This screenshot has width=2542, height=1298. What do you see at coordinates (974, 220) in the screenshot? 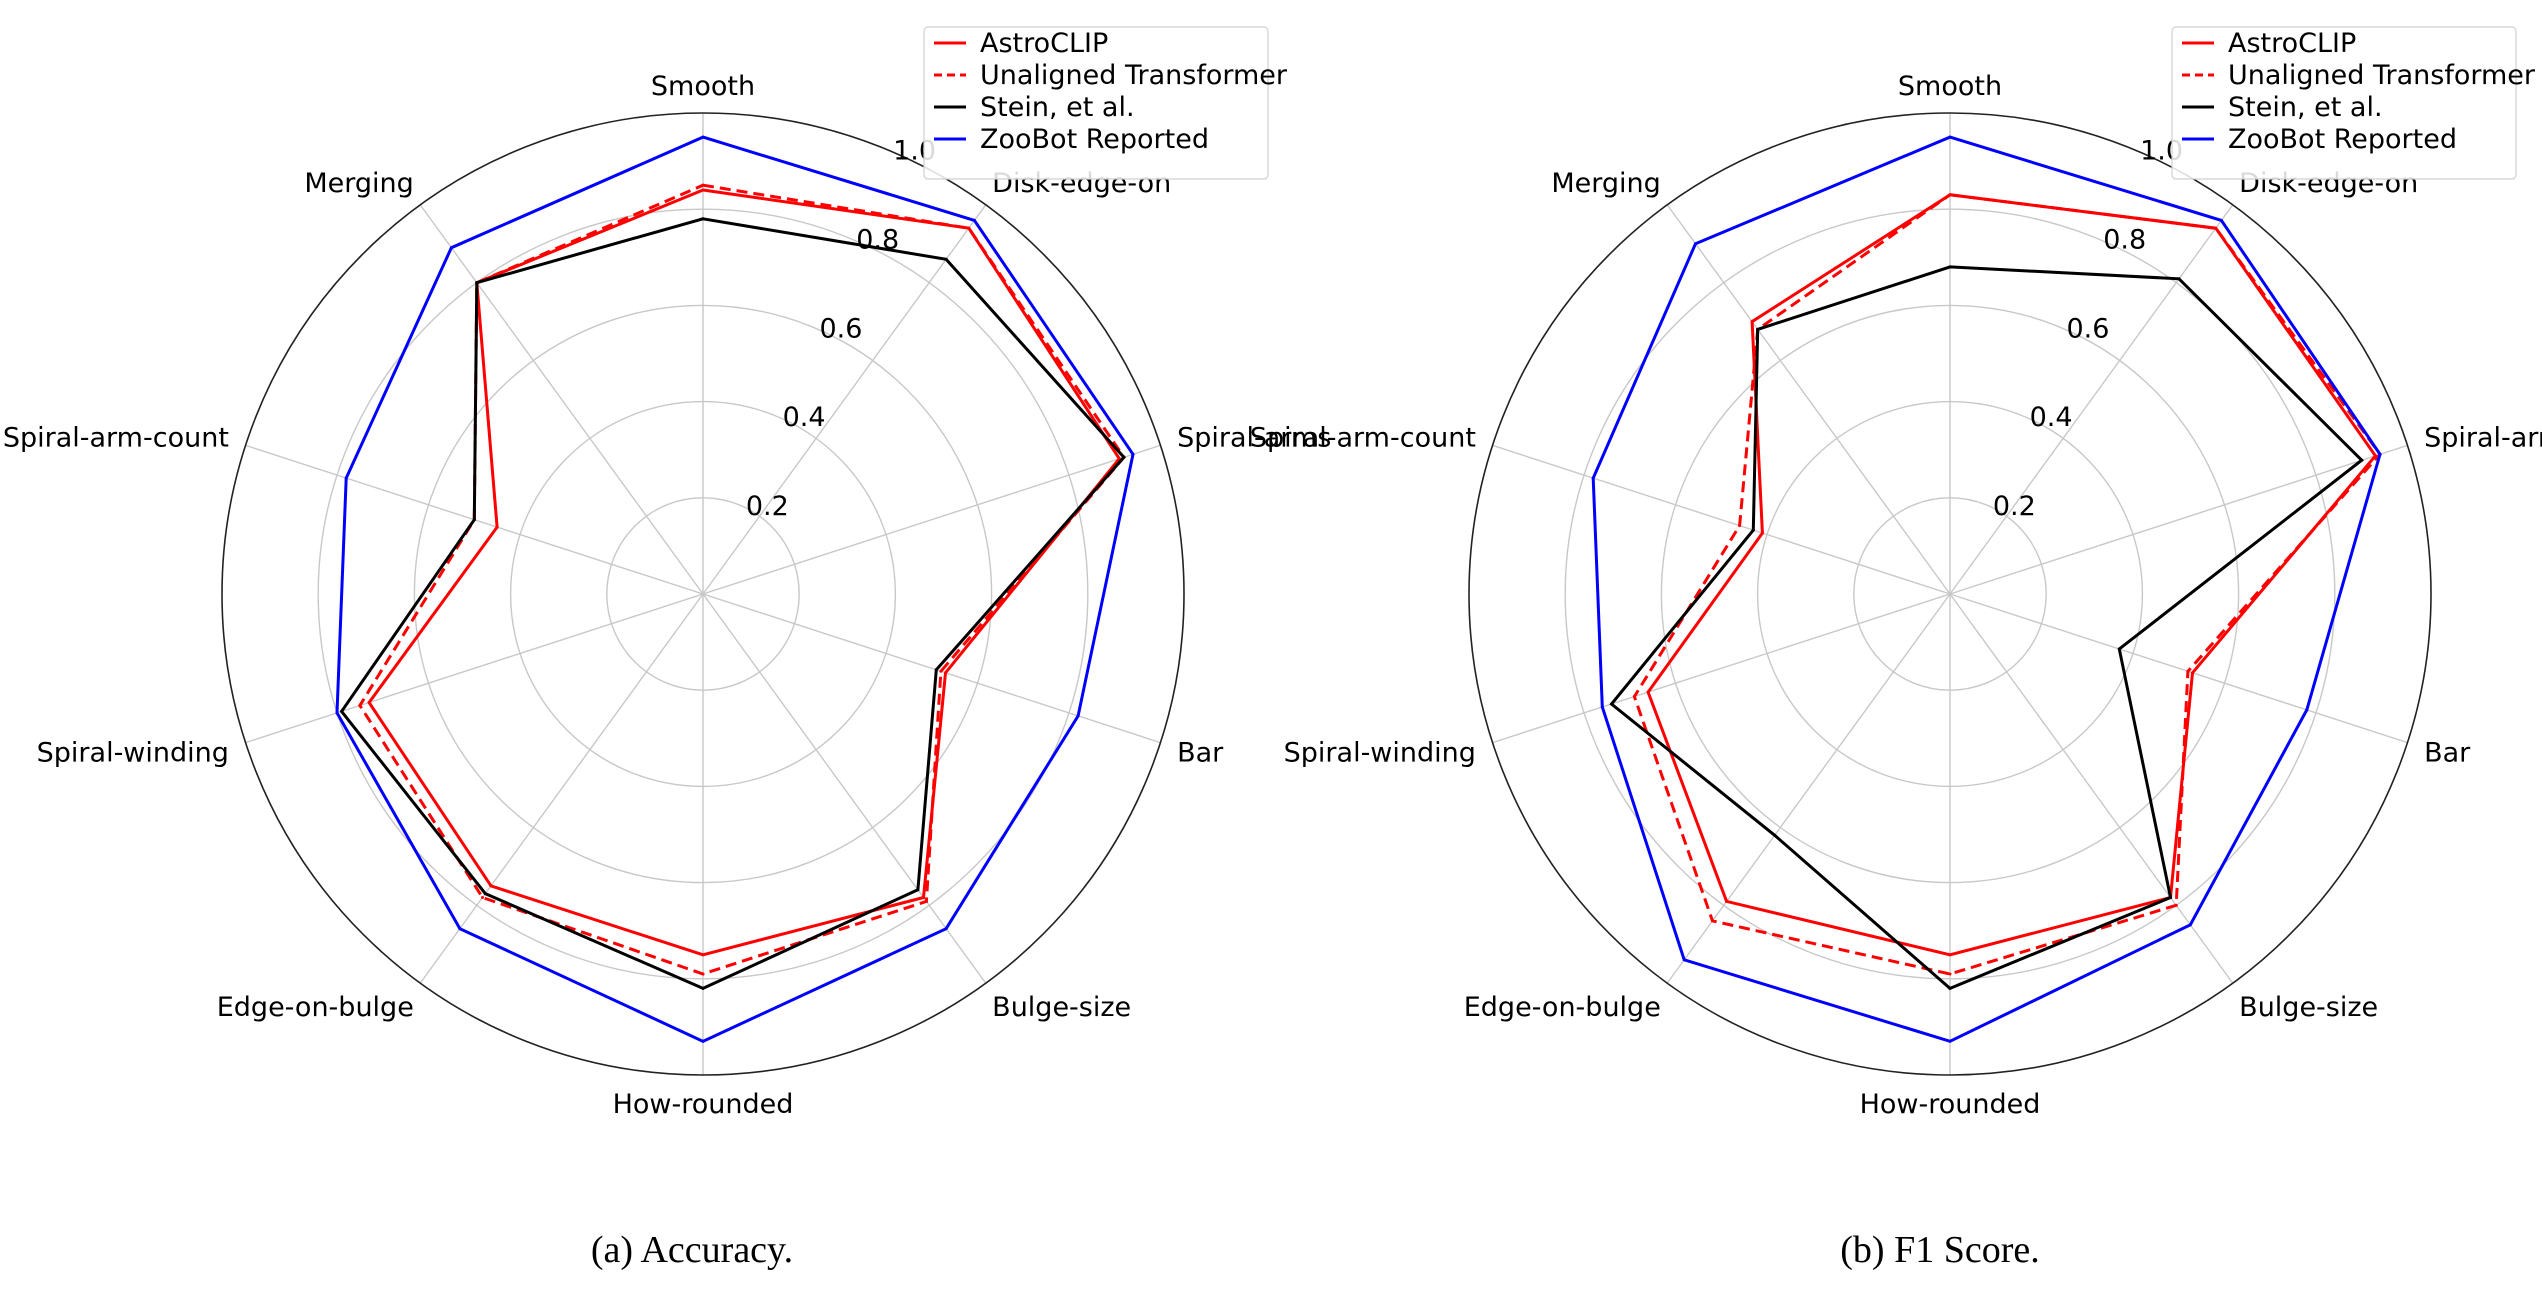
I see `data-point-zoobot-reported-disk-edge-on` at bounding box center [974, 220].